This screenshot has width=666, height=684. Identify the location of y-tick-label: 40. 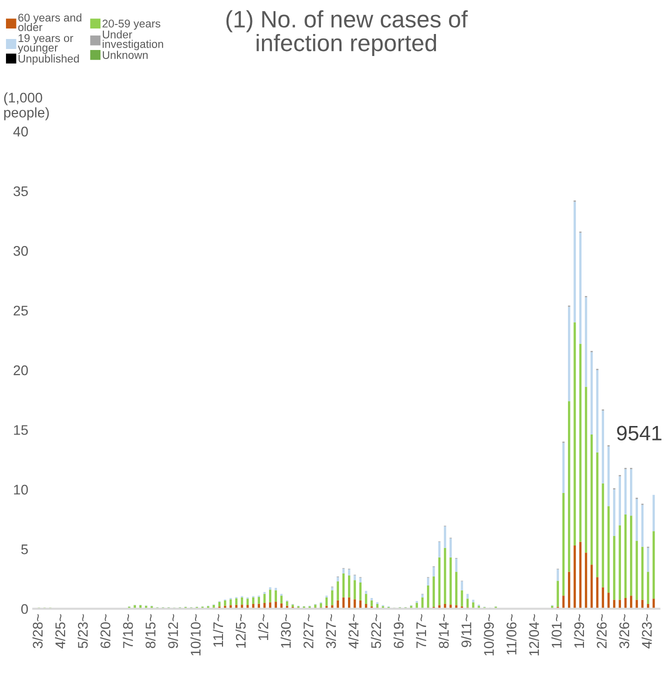
(20, 131).